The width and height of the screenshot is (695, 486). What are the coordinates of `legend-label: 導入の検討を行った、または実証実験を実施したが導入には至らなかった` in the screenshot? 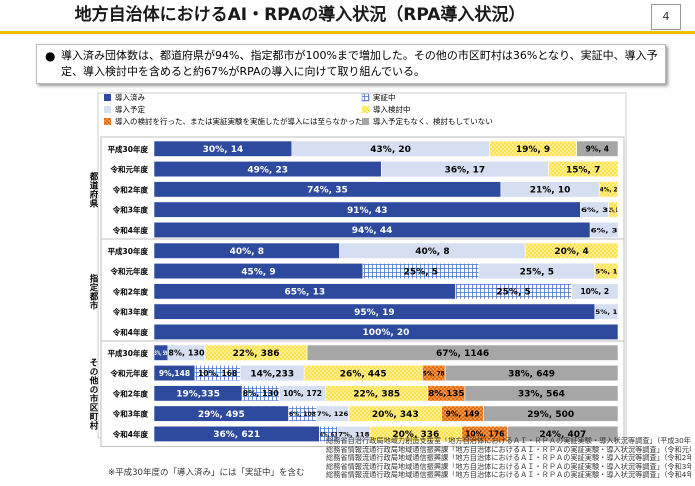 It's located at (239, 121).